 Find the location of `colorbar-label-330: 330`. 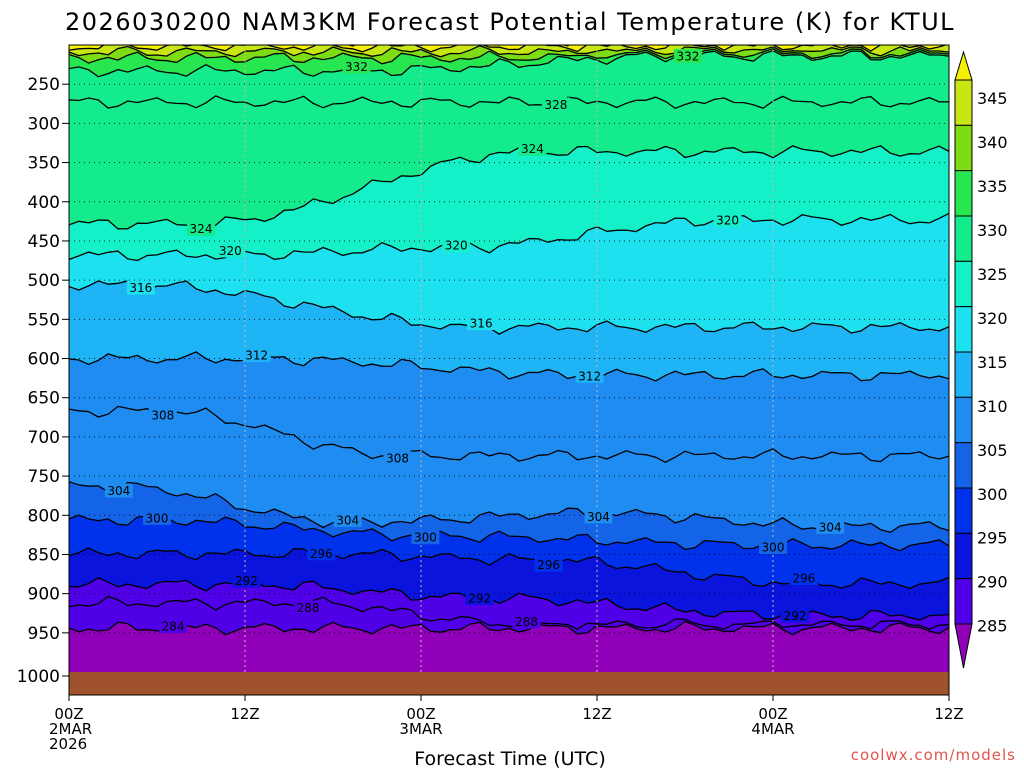

colorbar-label-330: 330 is located at coordinates (992, 230).